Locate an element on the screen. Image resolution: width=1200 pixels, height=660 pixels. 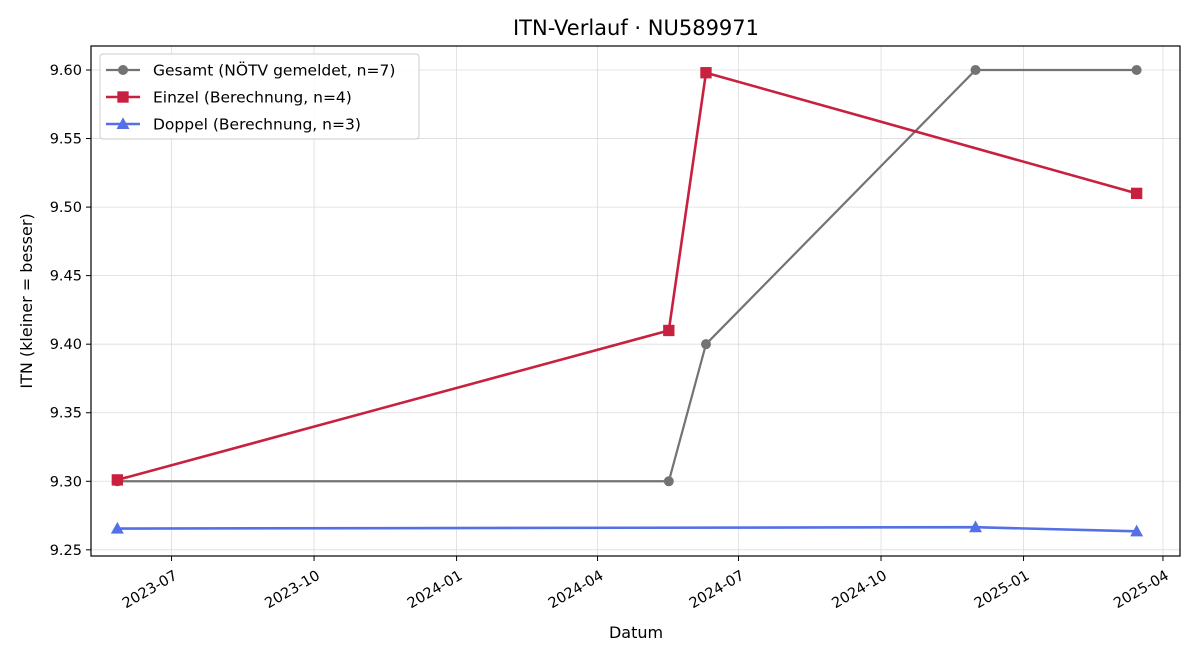
y-tick-label: 9.60 is located at coordinates (66, 71).